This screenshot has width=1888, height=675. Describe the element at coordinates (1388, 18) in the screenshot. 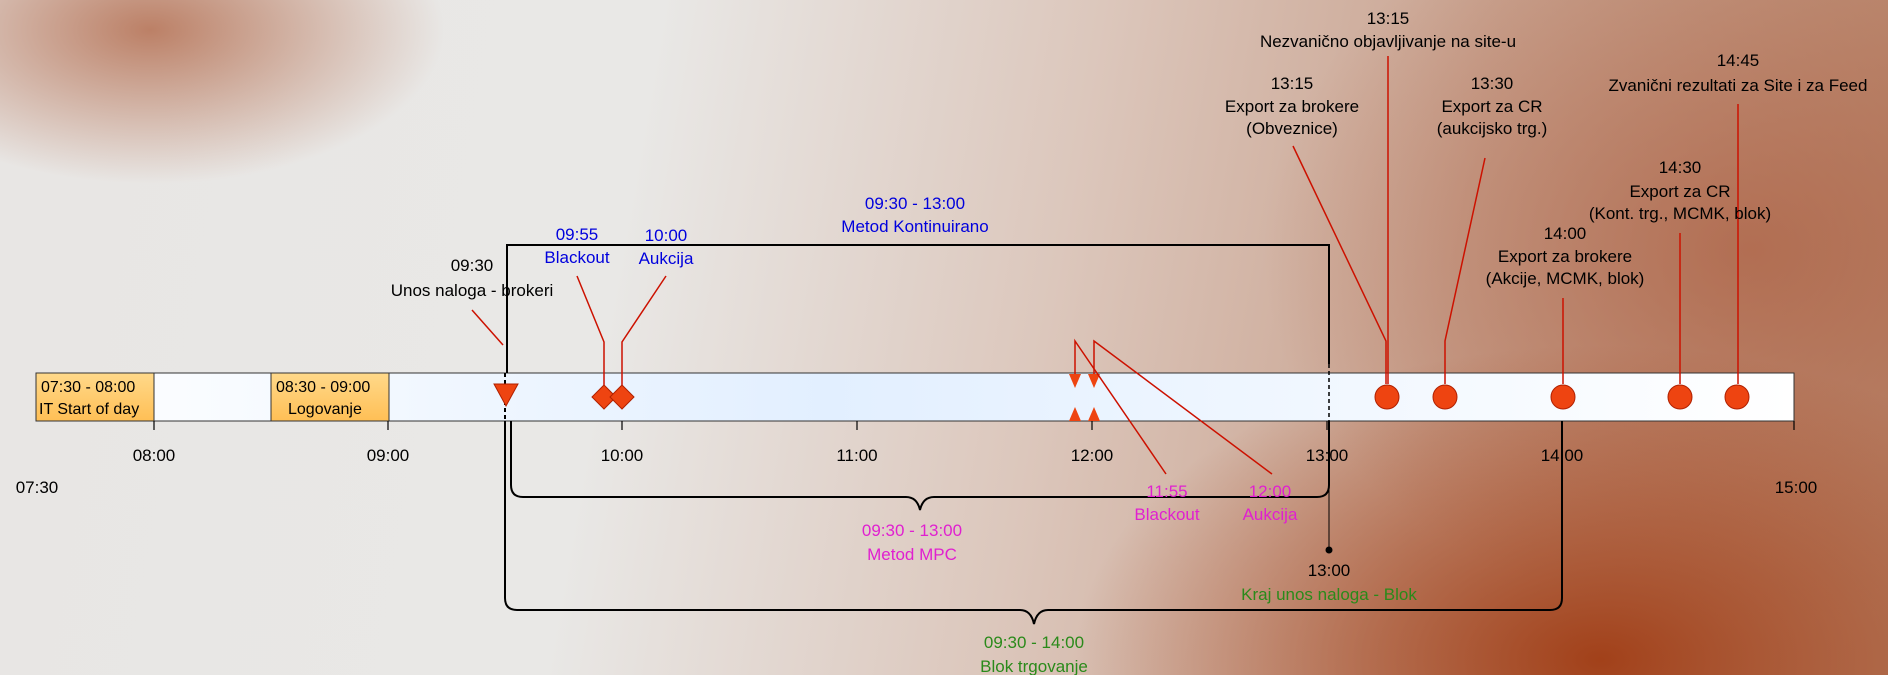

I see `nezvanicno-time: 13:15` at that location.